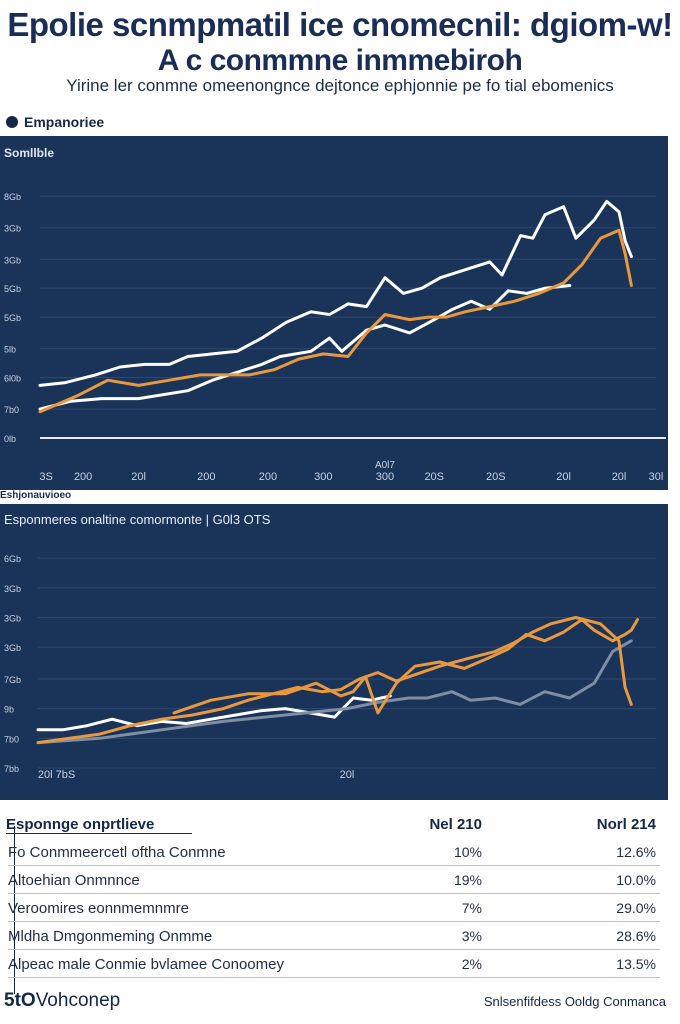 The height and width of the screenshot is (1024, 680). I want to click on table-left-rule, so click(14, 910).